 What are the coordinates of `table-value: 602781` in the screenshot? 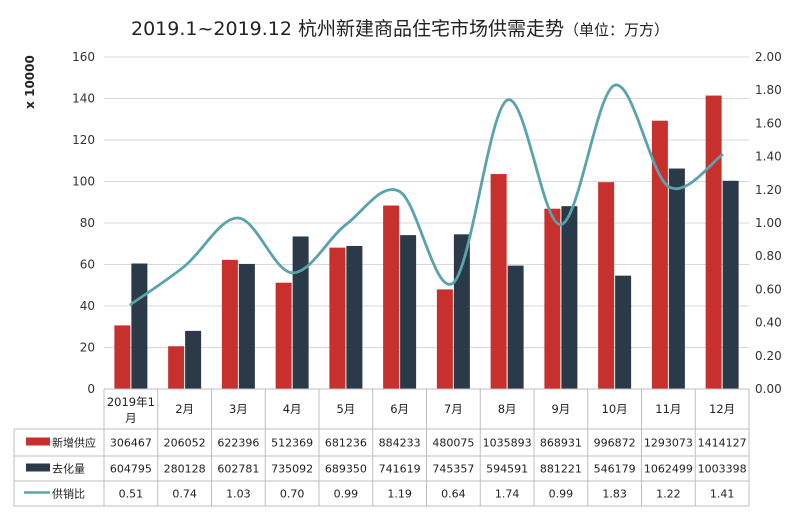 It's located at (238, 469).